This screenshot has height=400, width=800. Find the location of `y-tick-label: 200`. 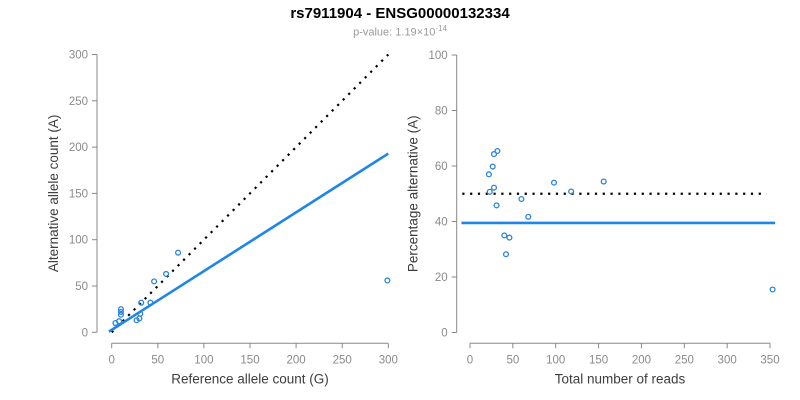

y-tick-label: 200 is located at coordinates (78, 148).